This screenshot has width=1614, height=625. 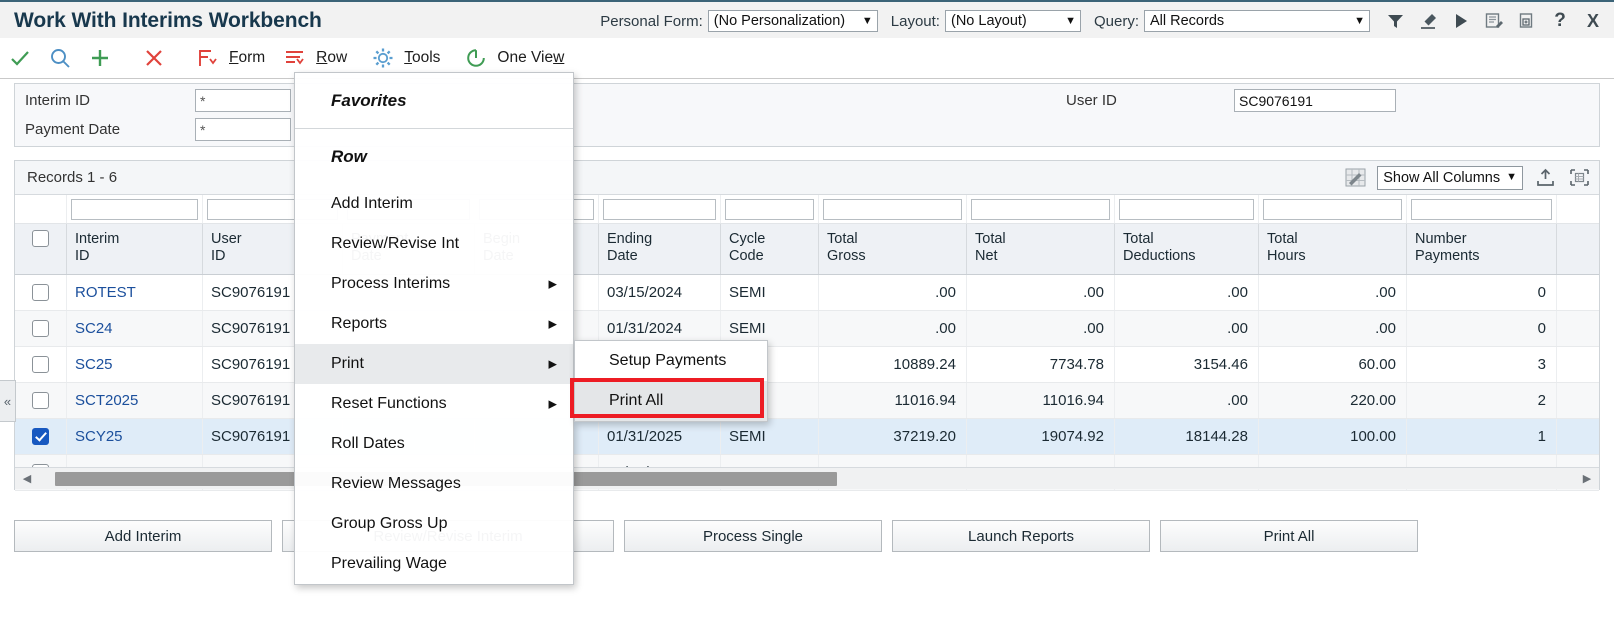 I want to click on cell-interim-id: SCY25, so click(x=135, y=436).